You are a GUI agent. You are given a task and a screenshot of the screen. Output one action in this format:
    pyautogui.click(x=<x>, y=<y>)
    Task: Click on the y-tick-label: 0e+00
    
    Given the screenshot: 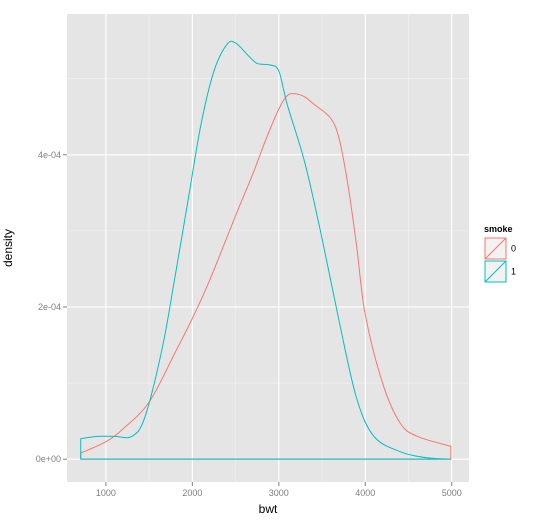 What is the action you would take?
    pyautogui.click(x=48, y=459)
    